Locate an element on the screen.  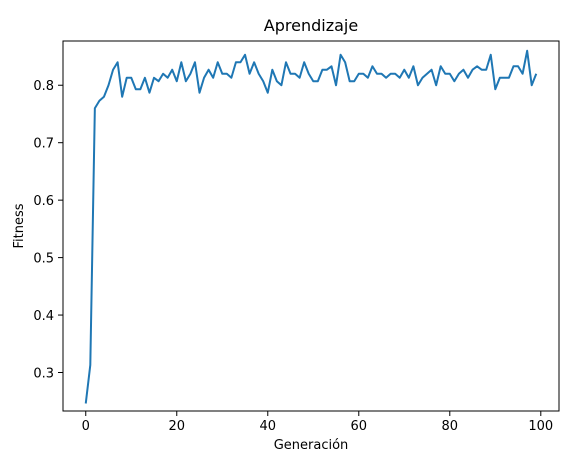
chart-title: Aprendizaje is located at coordinates (311, 25).